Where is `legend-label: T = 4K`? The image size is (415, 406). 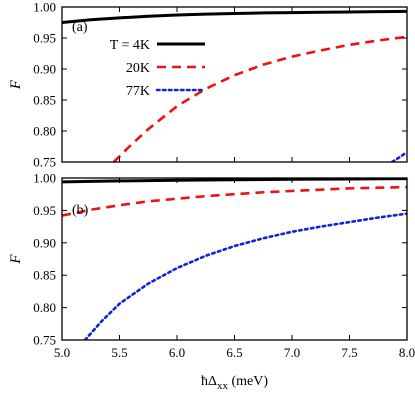
legend-label: T = 4K is located at coordinates (130, 45).